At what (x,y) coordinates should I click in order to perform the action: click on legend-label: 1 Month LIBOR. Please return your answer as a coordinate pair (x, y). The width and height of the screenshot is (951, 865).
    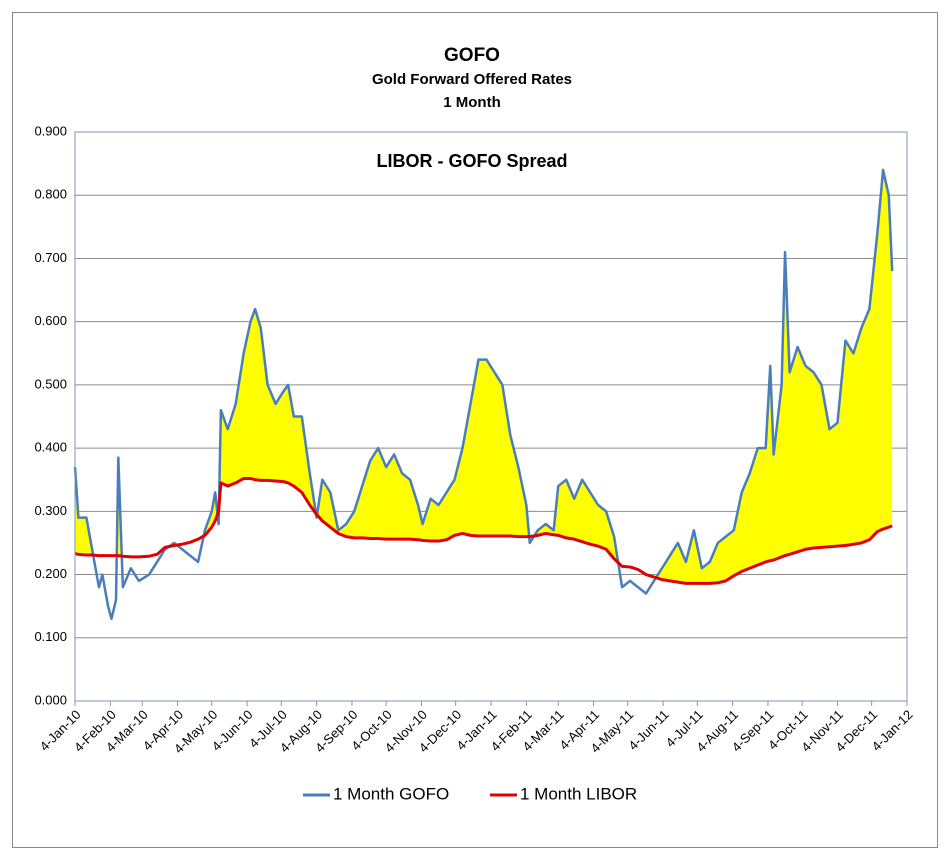
    Looking at the image, I should click on (578, 793).